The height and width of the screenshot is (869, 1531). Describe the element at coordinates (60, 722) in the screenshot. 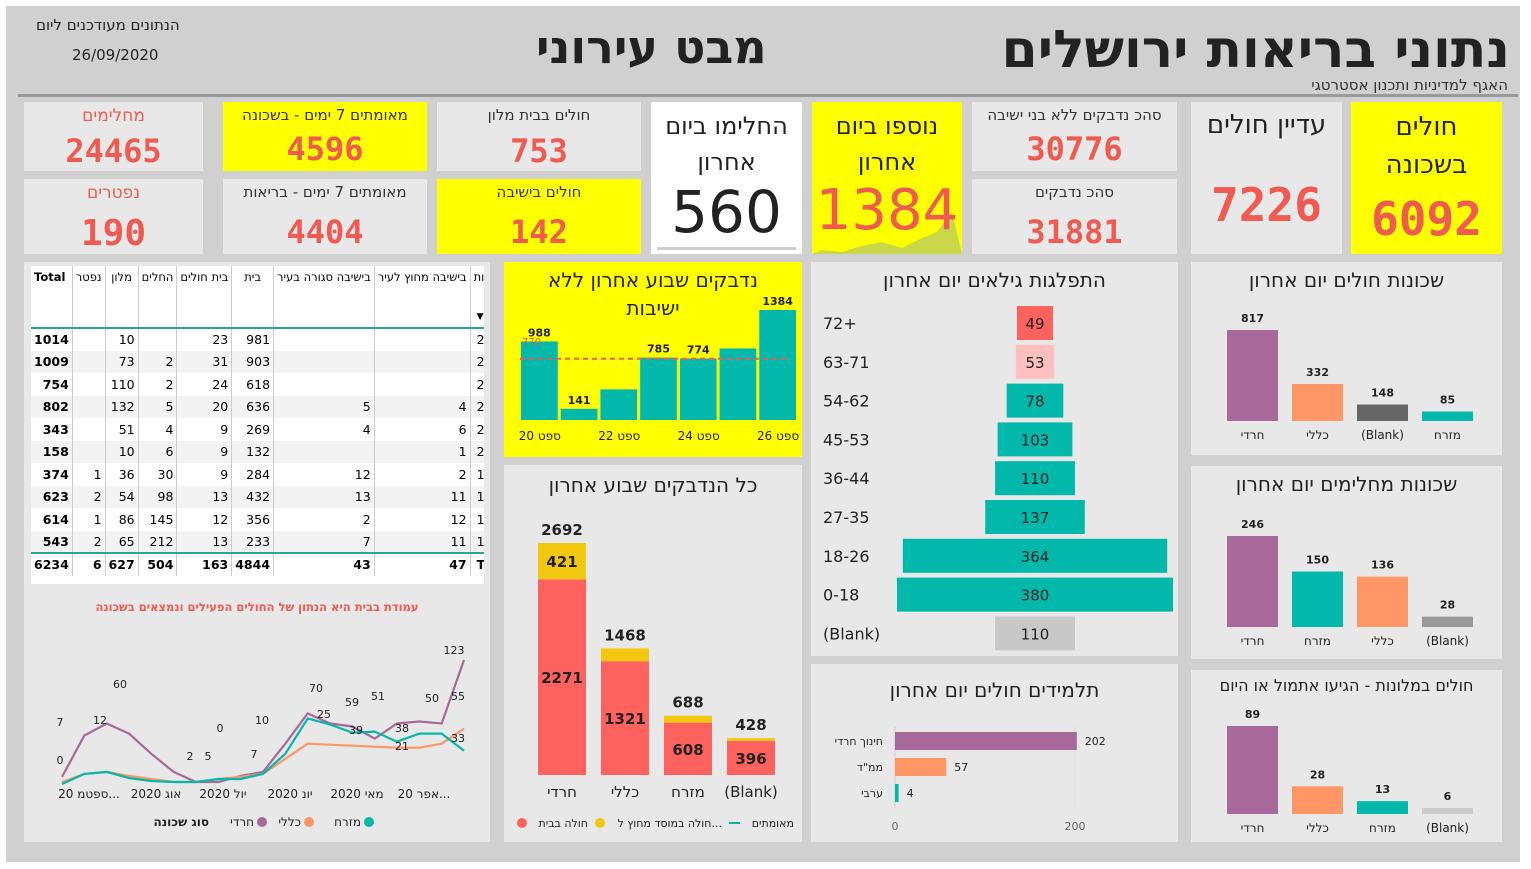

I see `line-annotation: 7` at that location.